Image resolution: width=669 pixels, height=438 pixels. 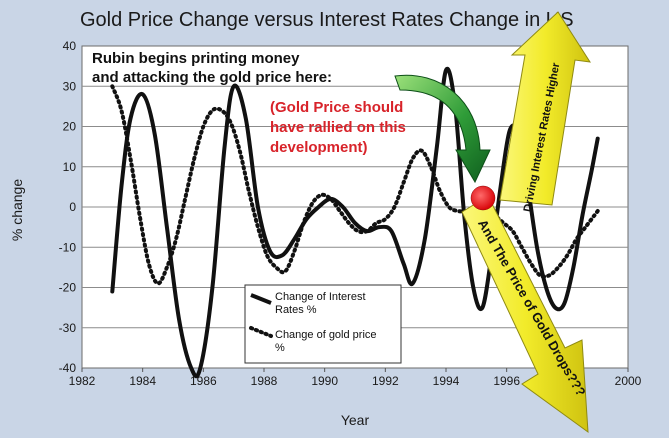 I want to click on y-tick-label: 40, so click(x=70, y=46).